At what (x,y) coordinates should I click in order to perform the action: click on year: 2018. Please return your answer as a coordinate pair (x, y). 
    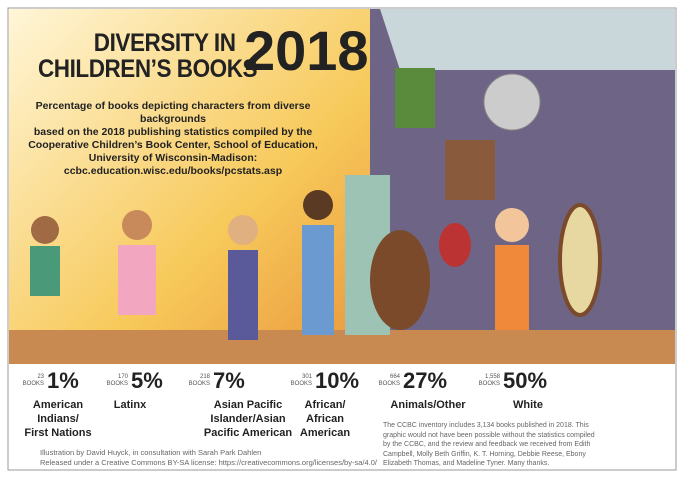
    Looking at the image, I should click on (306, 50).